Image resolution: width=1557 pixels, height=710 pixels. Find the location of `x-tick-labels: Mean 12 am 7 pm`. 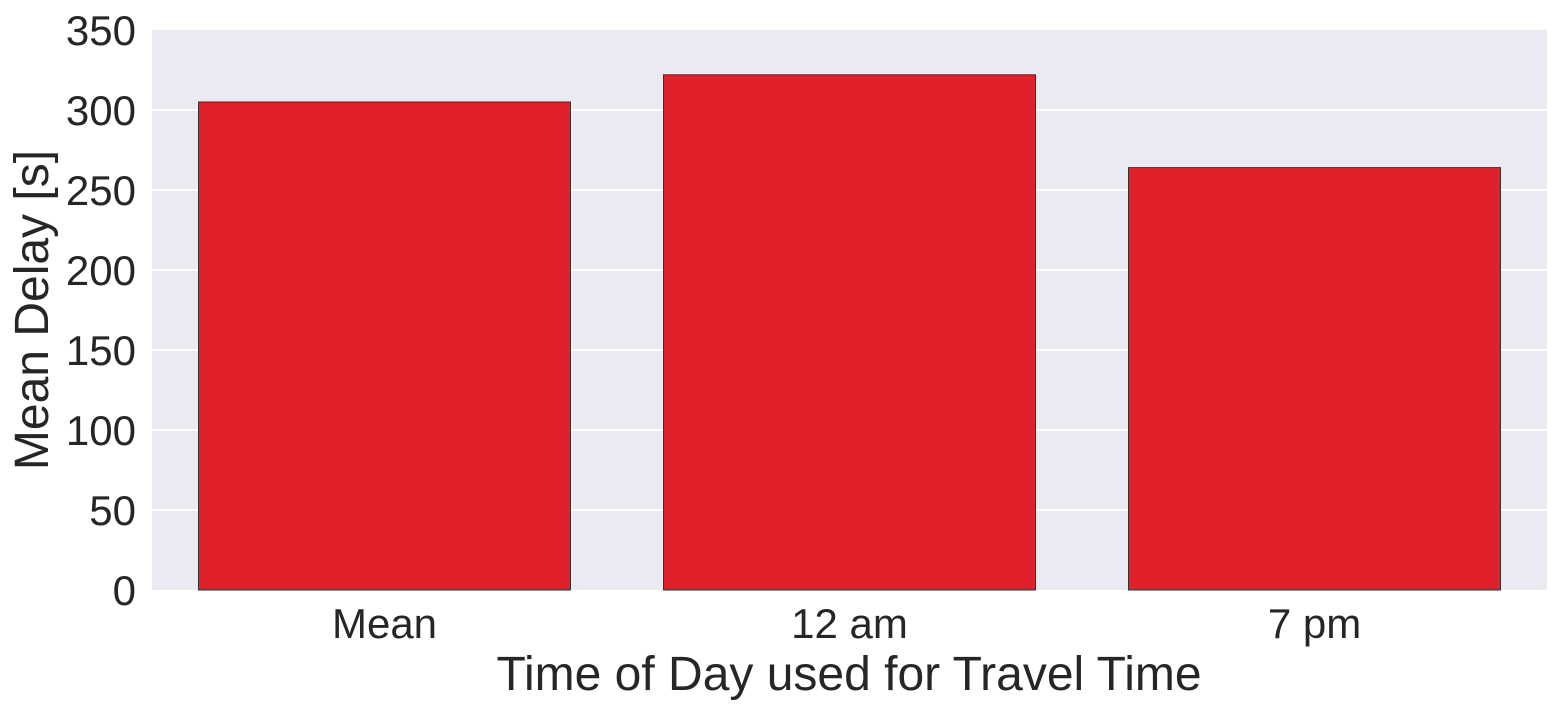

x-tick-labels: Mean 12 am 7 pm is located at coordinates (846, 623).